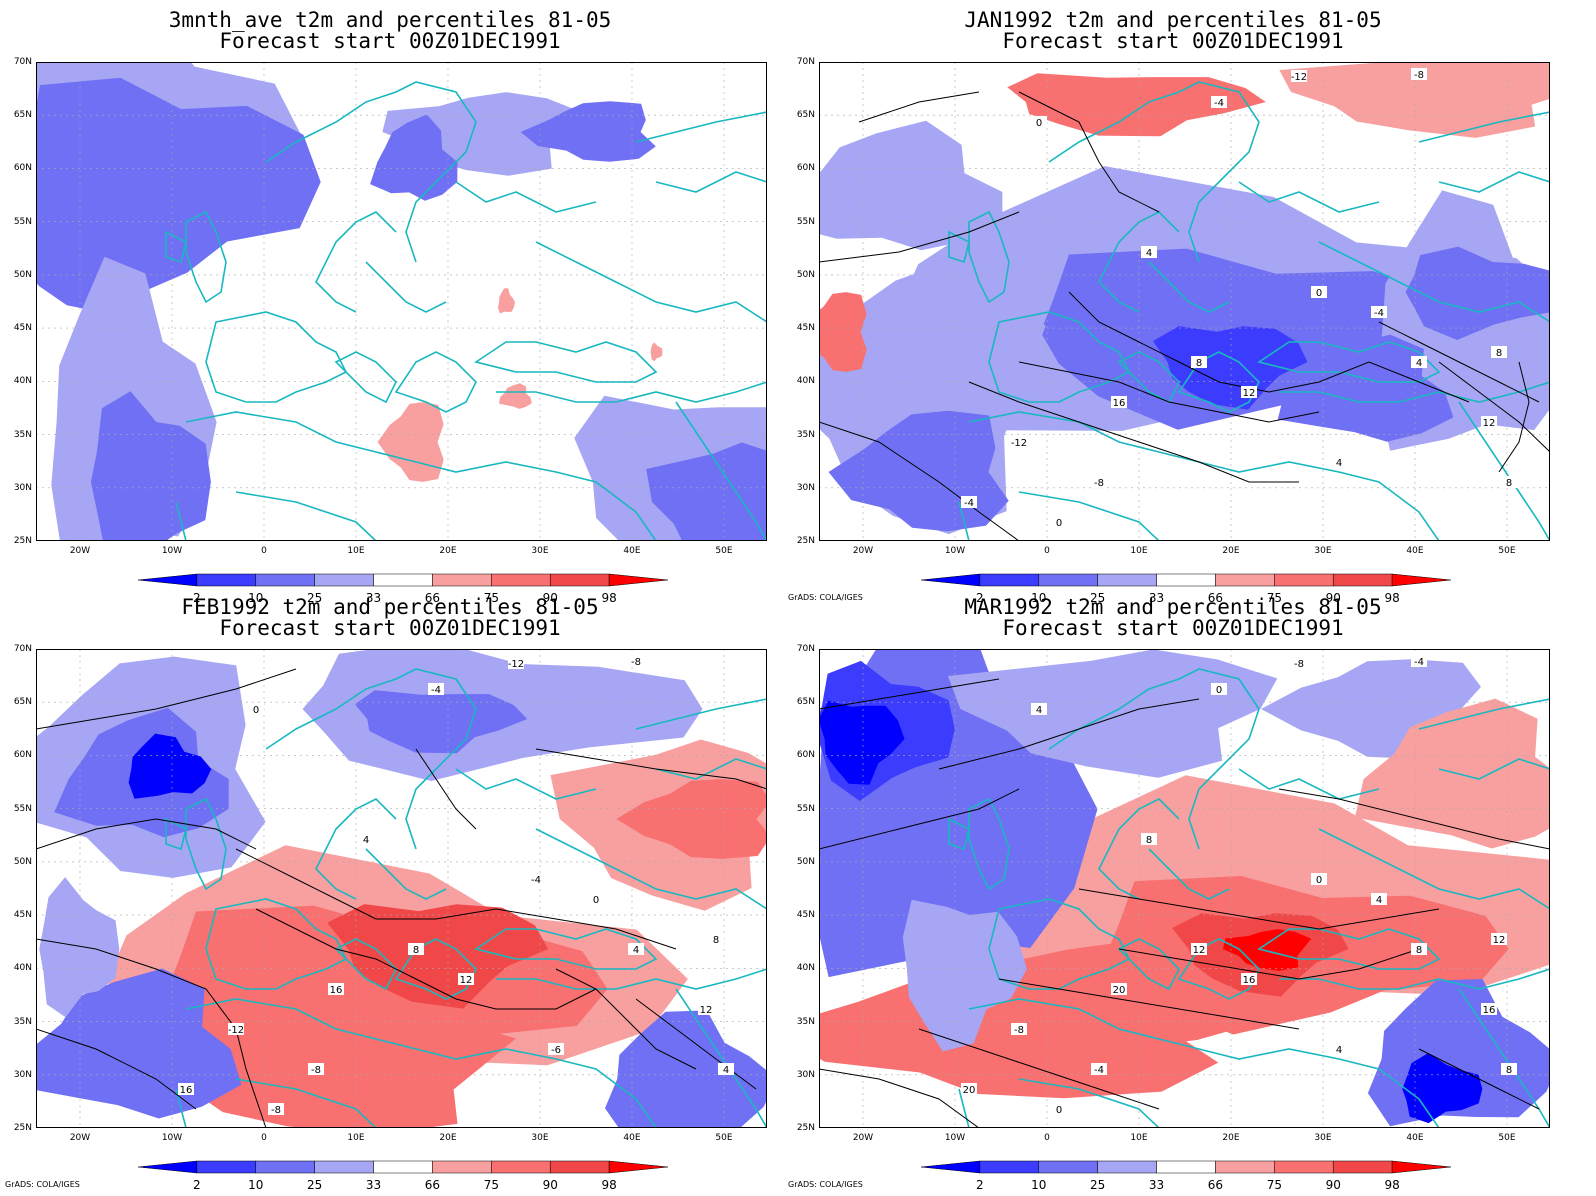 This screenshot has height=1196, width=1596. Describe the element at coordinates (373, 598) in the screenshot. I see `colorbar-label: 33` at that location.